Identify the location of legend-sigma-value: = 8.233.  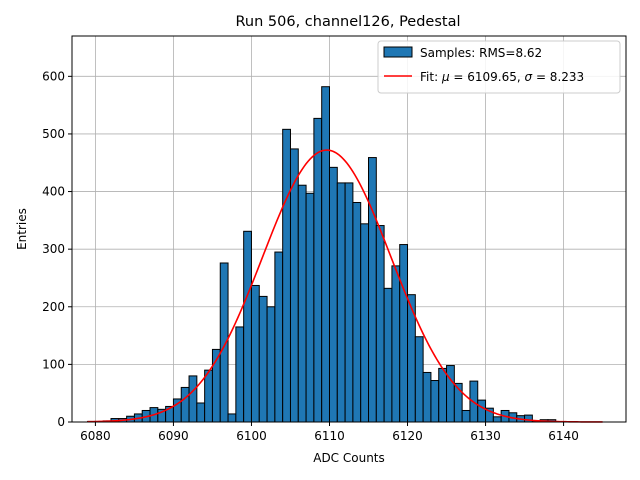
(558, 77).